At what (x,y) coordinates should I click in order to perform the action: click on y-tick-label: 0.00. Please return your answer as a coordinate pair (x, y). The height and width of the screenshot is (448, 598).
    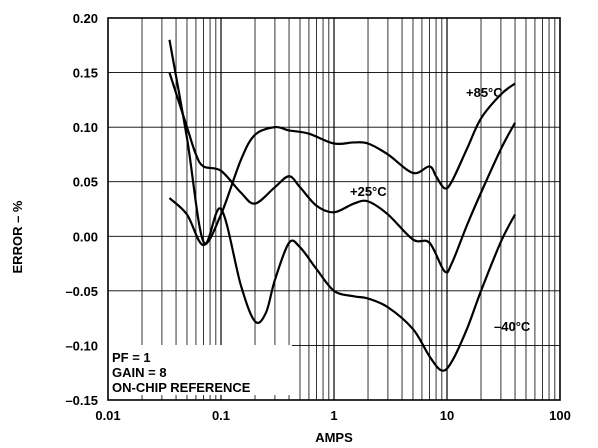
    Looking at the image, I should click on (85, 236).